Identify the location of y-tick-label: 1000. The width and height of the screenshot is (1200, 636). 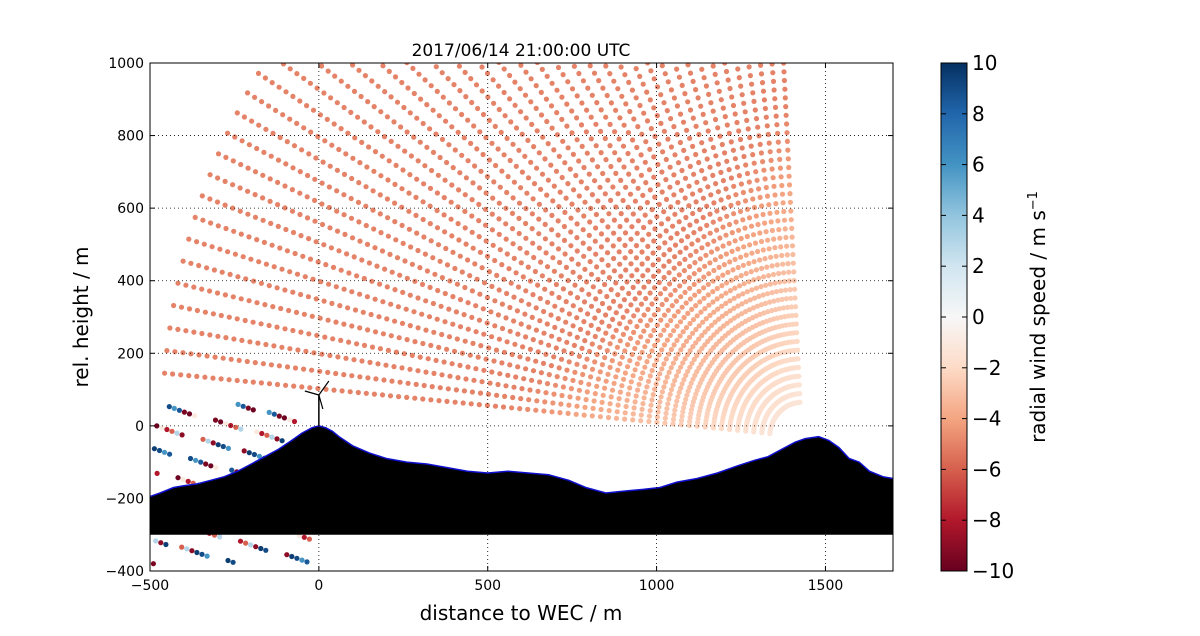
(126, 64).